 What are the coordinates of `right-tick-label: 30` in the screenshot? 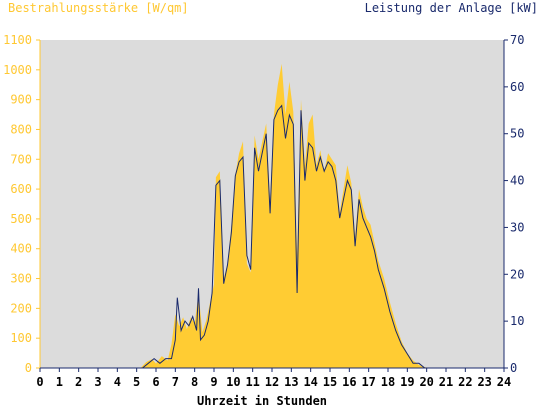 It's located at (517, 227).